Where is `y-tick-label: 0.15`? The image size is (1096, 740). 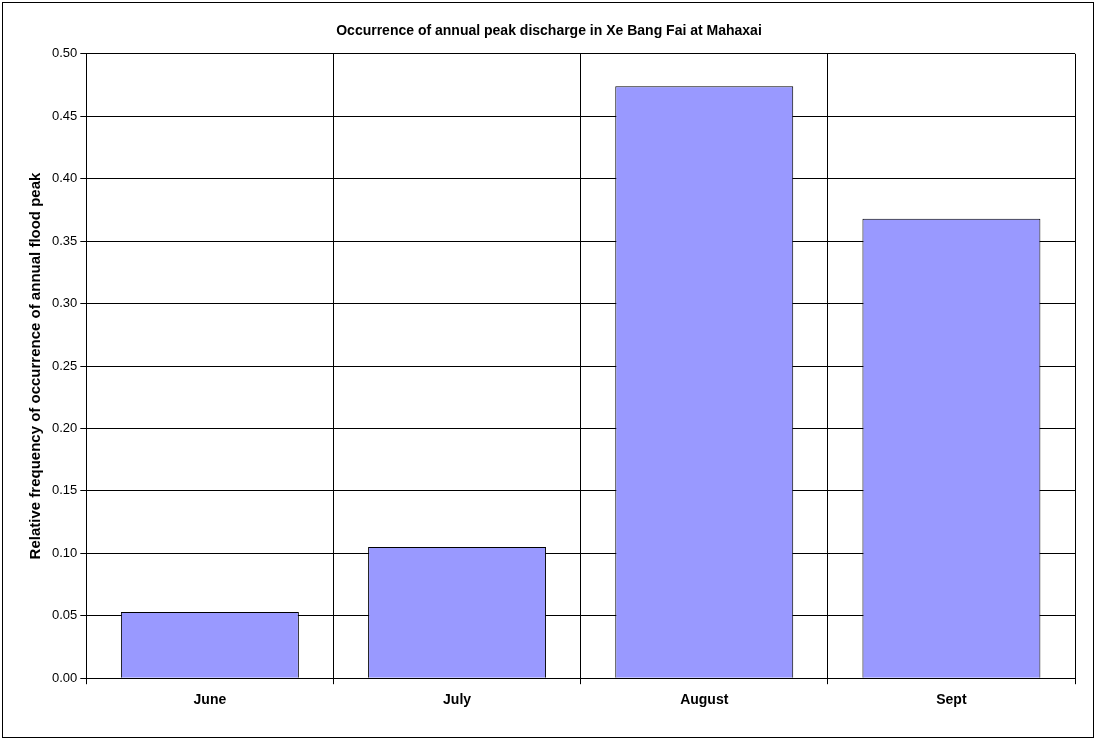
y-tick-label: 0.15 is located at coordinates (64, 490).